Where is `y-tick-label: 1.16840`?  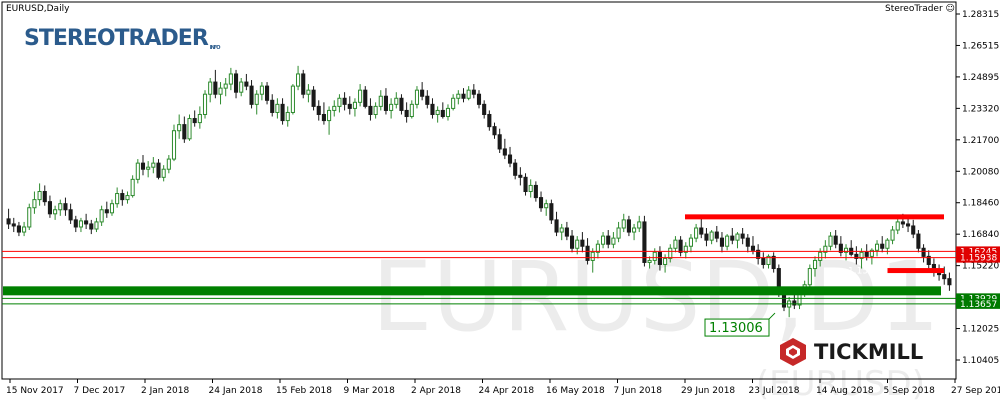 y-tick-label: 1.16840 is located at coordinates (980, 235).